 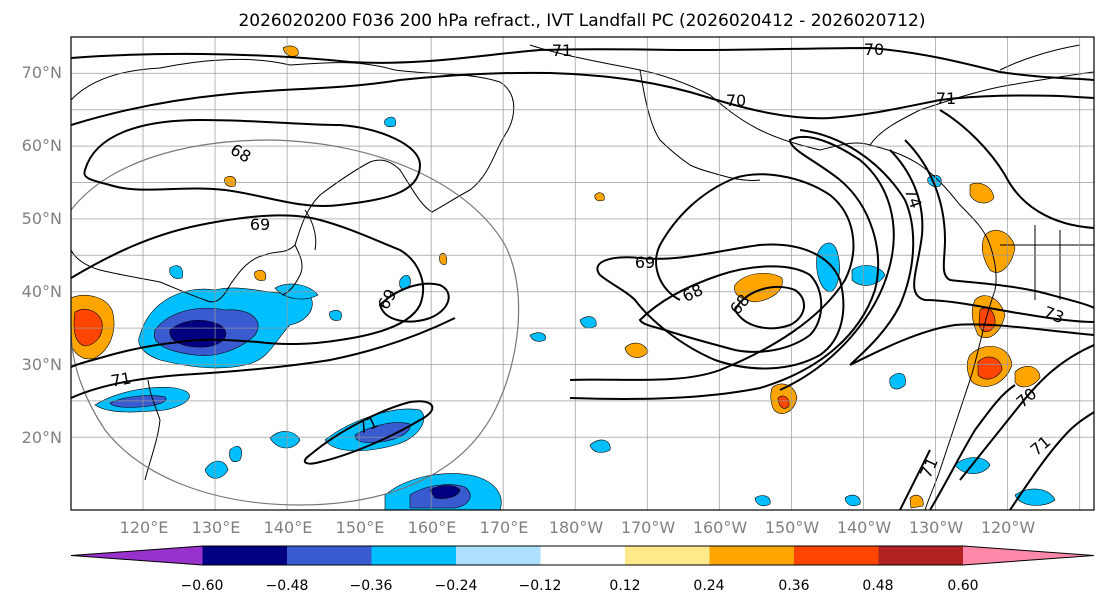 I want to click on lon-label: 140°E, so click(x=288, y=527).